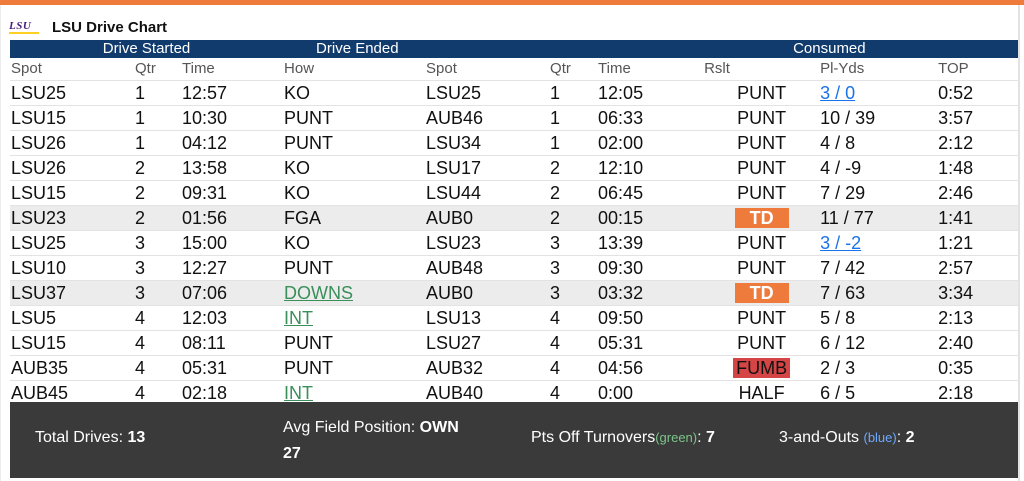 Image resolution: width=1024 pixels, height=481 pixels. I want to click on cell-time-start: 12:27, so click(232, 268).